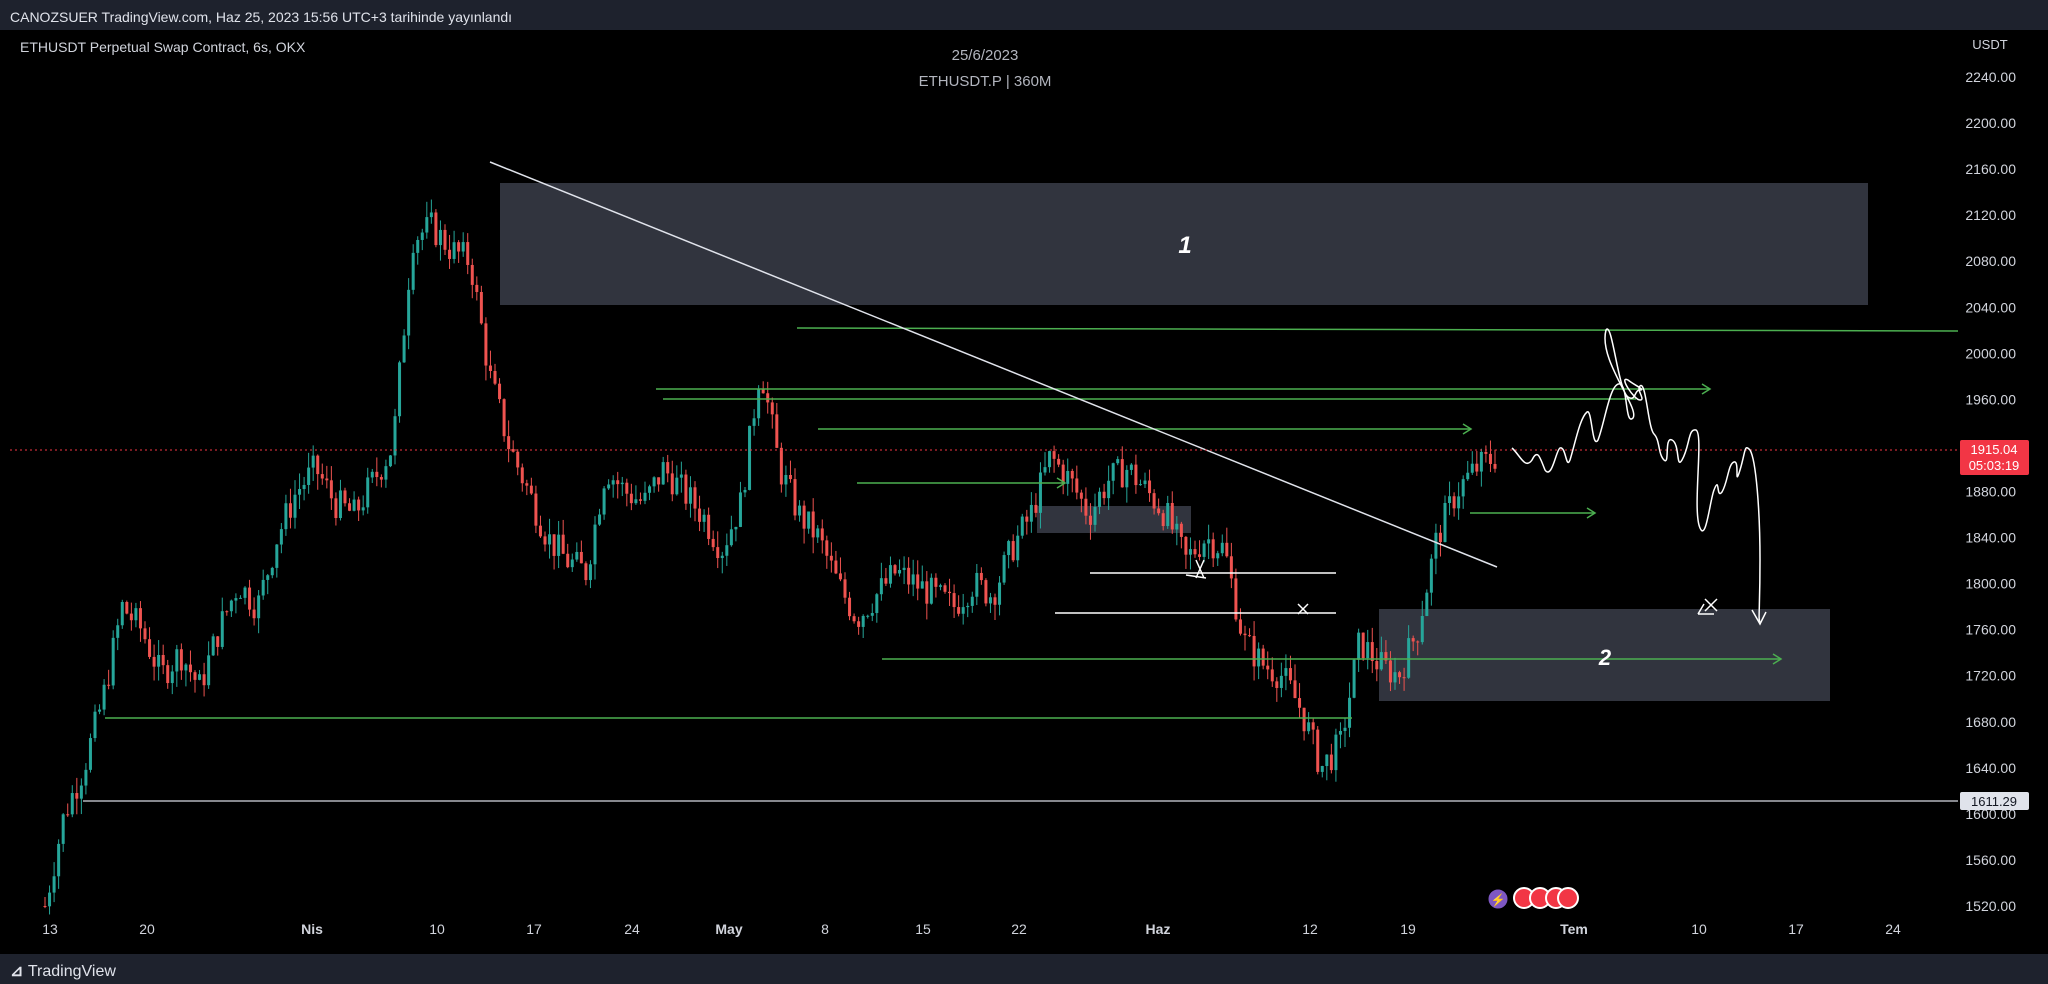 This screenshot has height=984, width=2048. Describe the element at coordinates (985, 55) in the screenshot. I see `chart-date: 25/6/2023` at that location.